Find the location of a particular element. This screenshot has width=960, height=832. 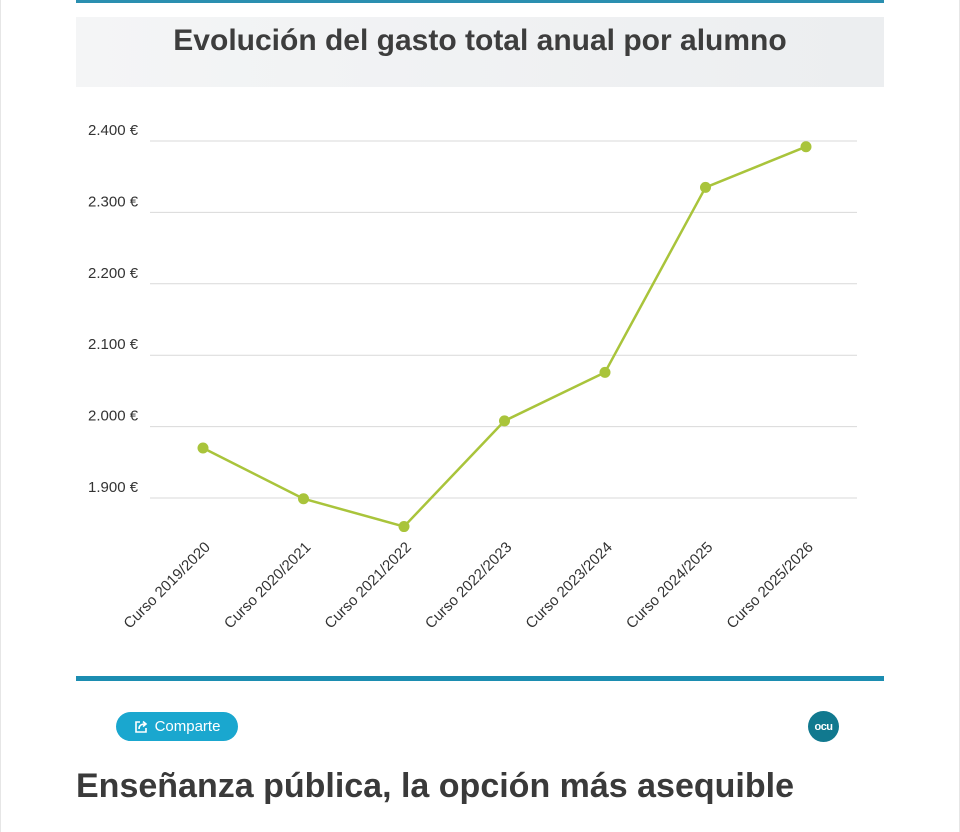

y-tick-label: 1.900 € is located at coordinates (113, 487).